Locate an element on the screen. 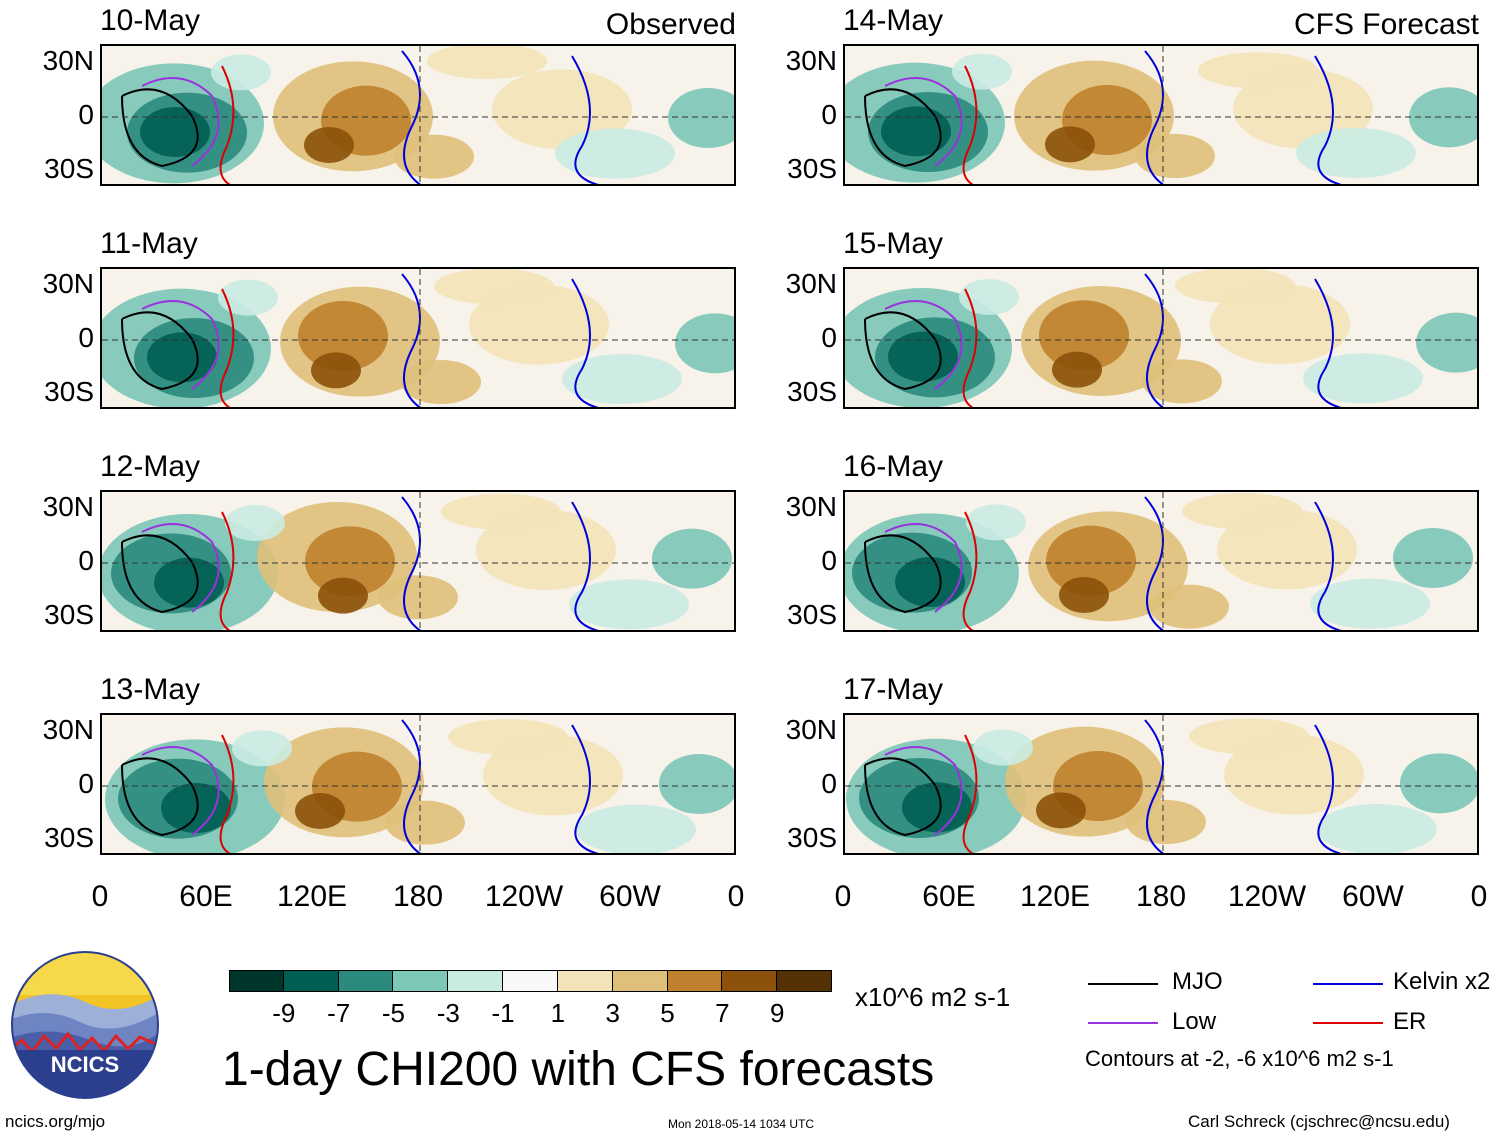  footer-url: ncics.org/mjo is located at coordinates (55, 1121).